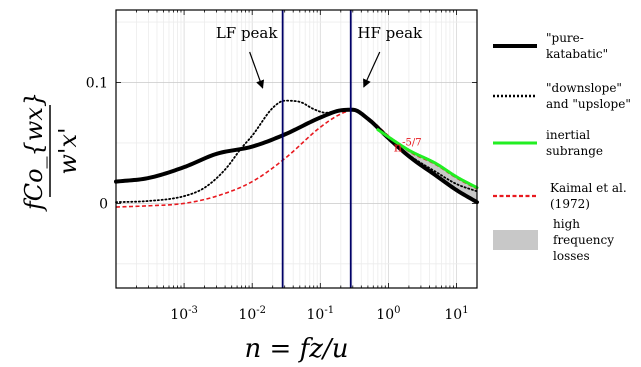 This screenshot has height=367, width=641. Describe the element at coordinates (184, 314) in the screenshot. I see `x-tick-label: 10⁻³` at that location.